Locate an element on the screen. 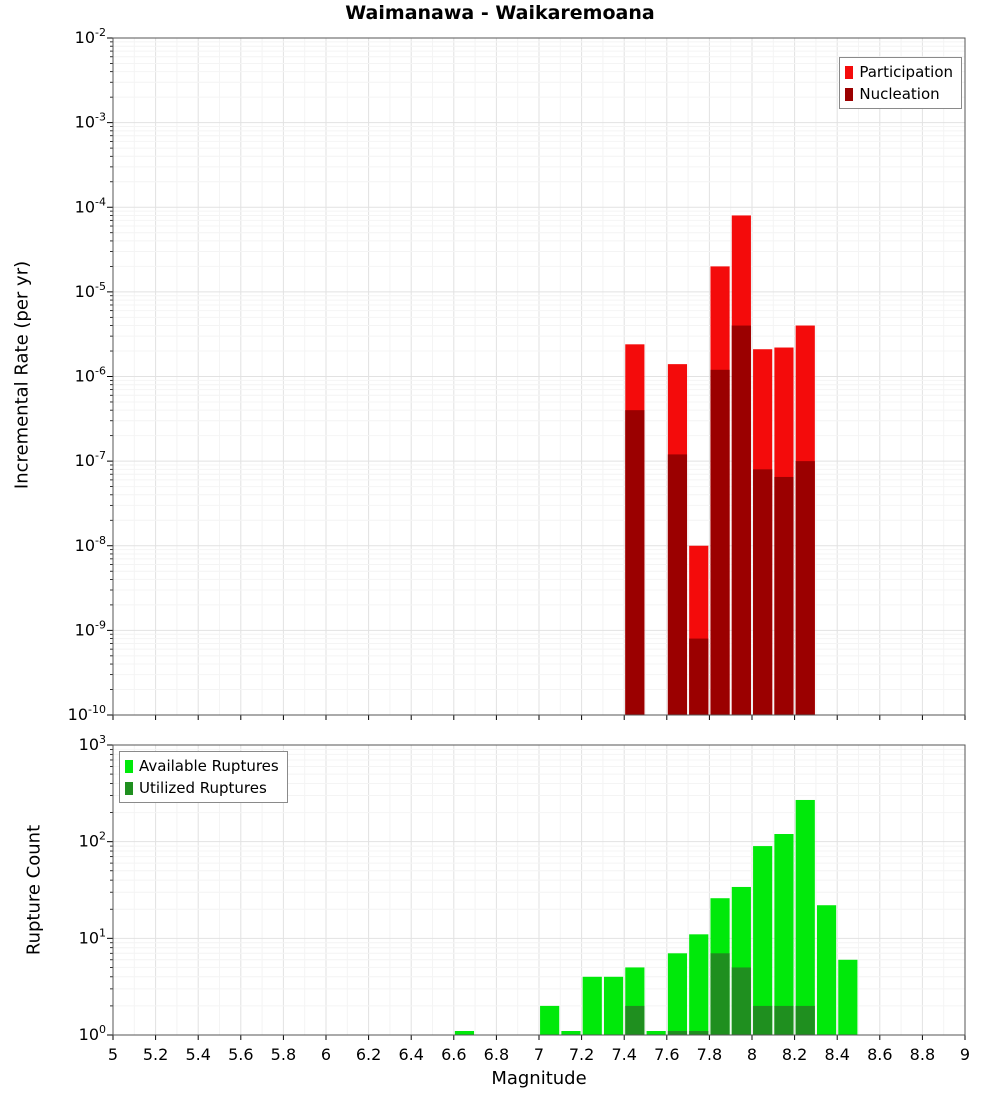 This screenshot has width=1000, height=1100. legend-label-nucleation: Nucleation is located at coordinates (899, 94).